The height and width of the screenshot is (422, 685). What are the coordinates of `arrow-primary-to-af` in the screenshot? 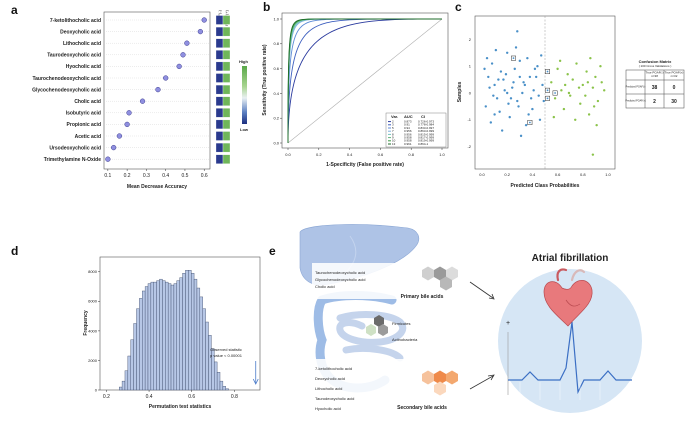 It's located at (481, 290).